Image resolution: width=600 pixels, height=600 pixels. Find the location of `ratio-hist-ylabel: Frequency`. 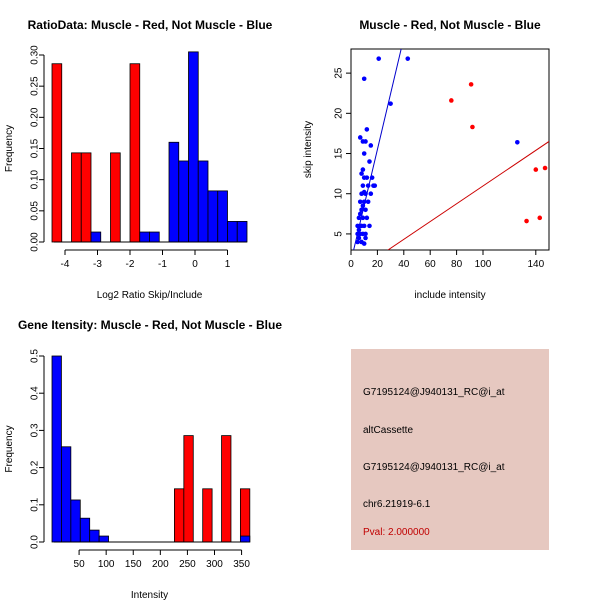

ratio-hist-ylabel: Frequency is located at coordinates (9, 148).